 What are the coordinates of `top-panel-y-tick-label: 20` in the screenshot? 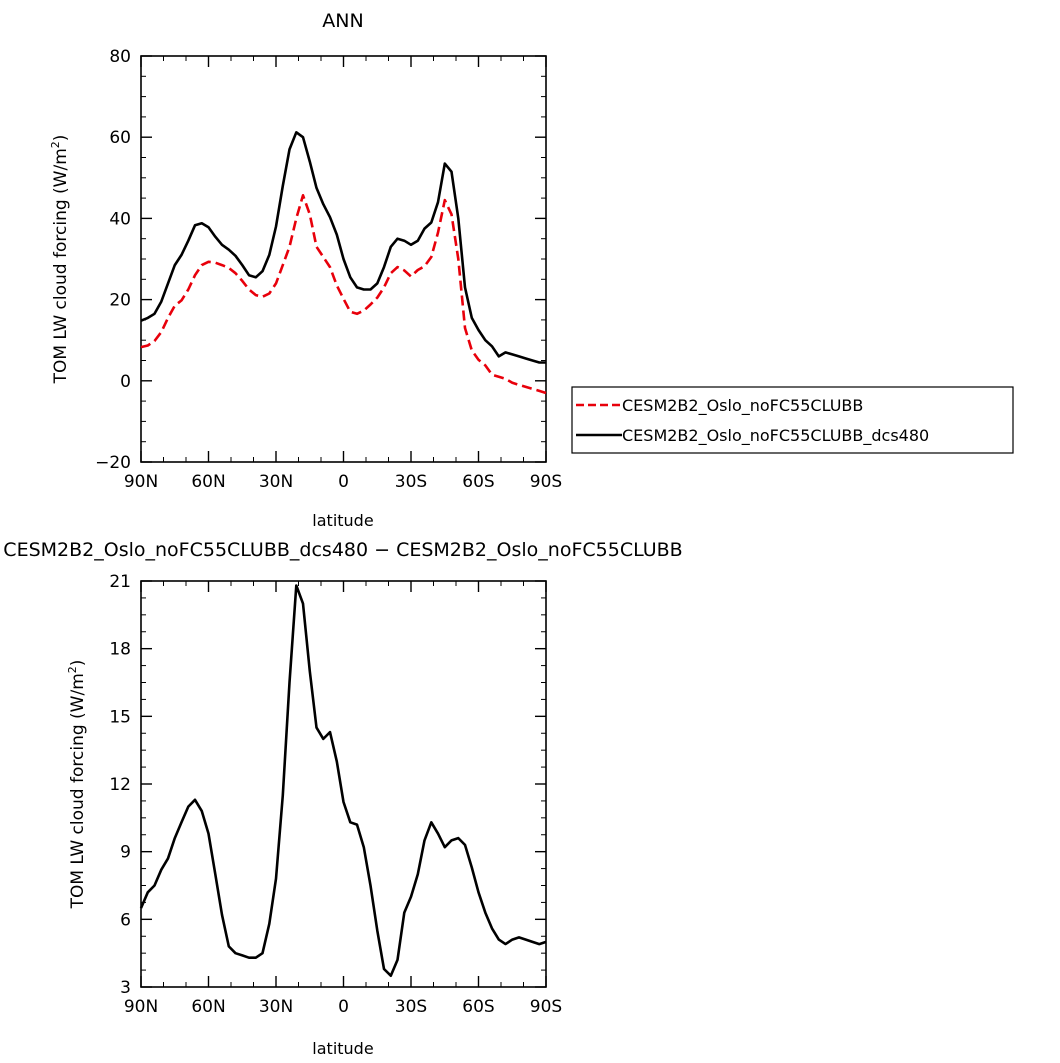 It's located at (120, 301).